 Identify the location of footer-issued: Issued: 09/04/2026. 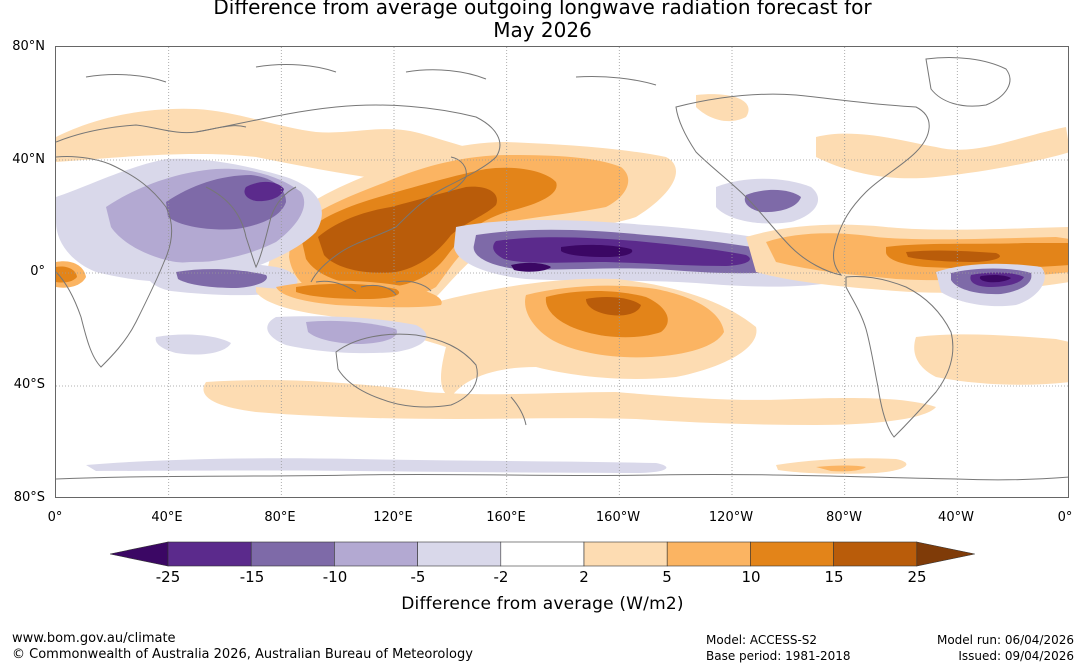
(1016, 656).